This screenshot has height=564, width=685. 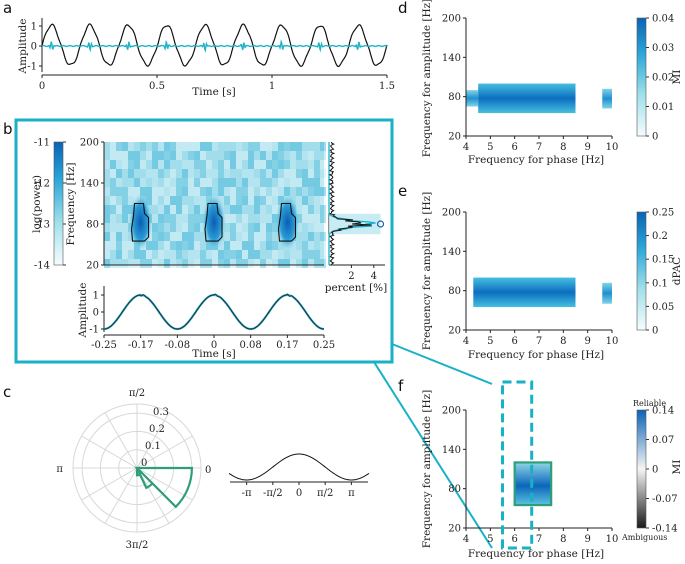 What do you see at coordinates (213, 222) in the screenshot?
I see `tf-burst-contour` at bounding box center [213, 222].